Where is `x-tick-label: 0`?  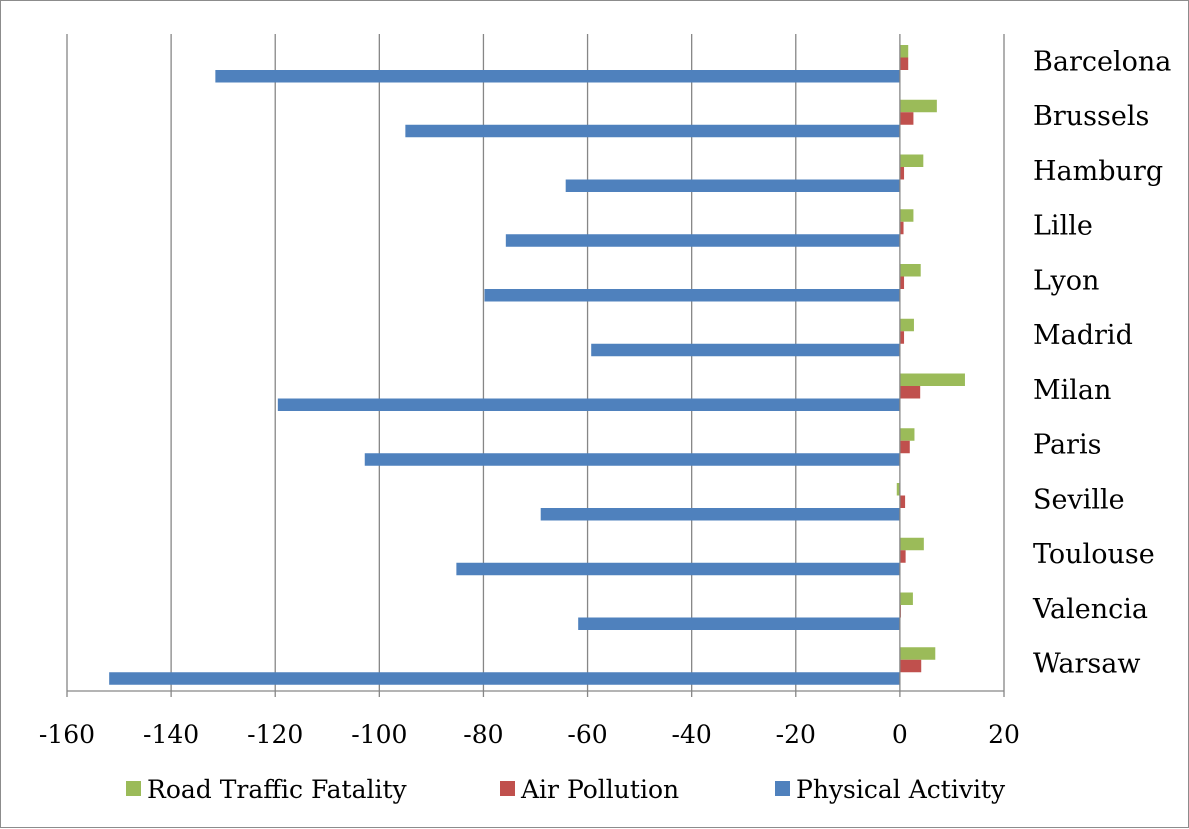
x-tick-label: 0 is located at coordinates (900, 734).